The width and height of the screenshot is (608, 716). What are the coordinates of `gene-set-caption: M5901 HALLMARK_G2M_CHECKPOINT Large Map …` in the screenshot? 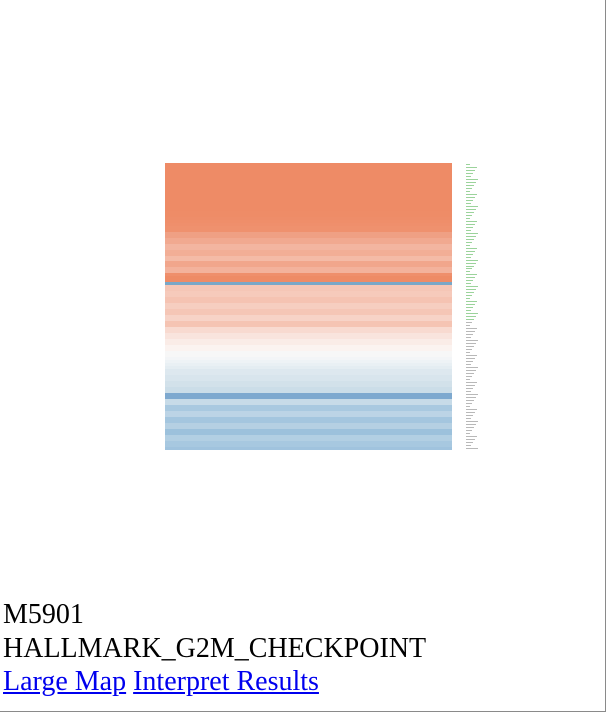 It's located at (214, 648).